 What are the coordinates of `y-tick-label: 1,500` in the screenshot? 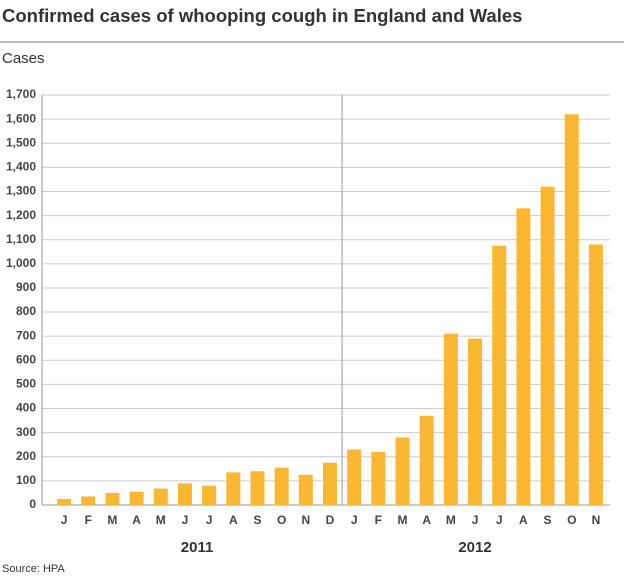 It's located at (21, 142).